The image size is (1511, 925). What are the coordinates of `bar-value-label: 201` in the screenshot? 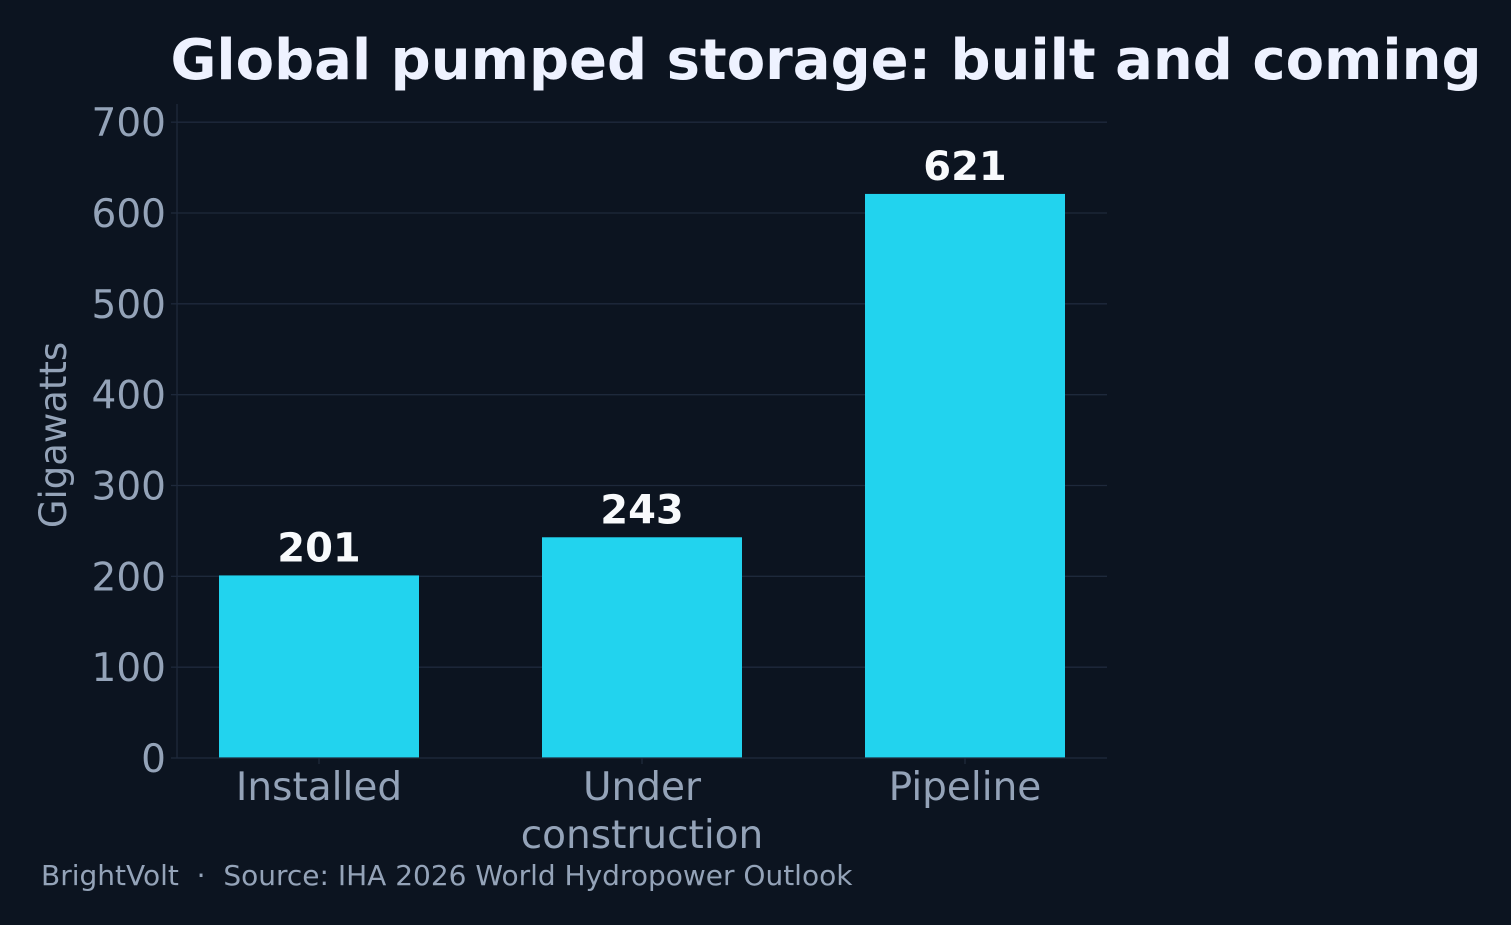 It's located at (319, 548).